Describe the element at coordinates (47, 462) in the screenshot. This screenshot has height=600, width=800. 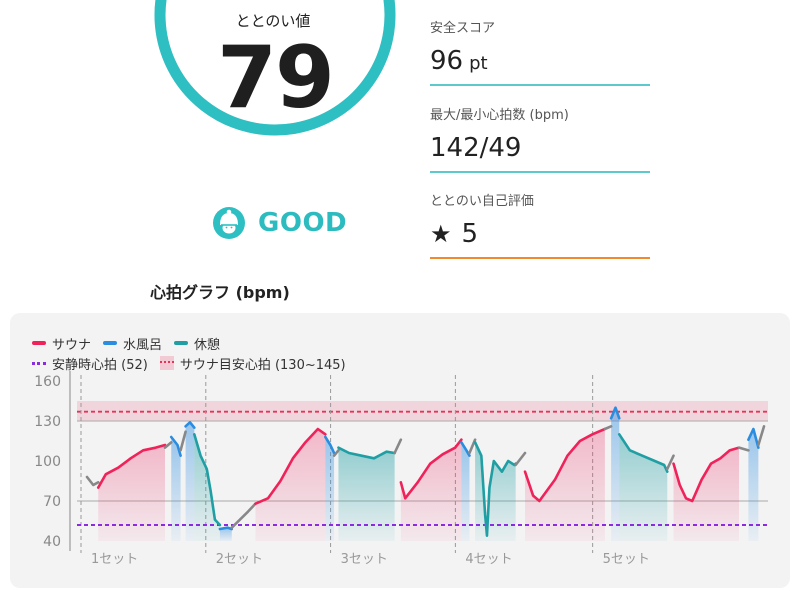
I see `y-tick-label-100: 100` at that location.